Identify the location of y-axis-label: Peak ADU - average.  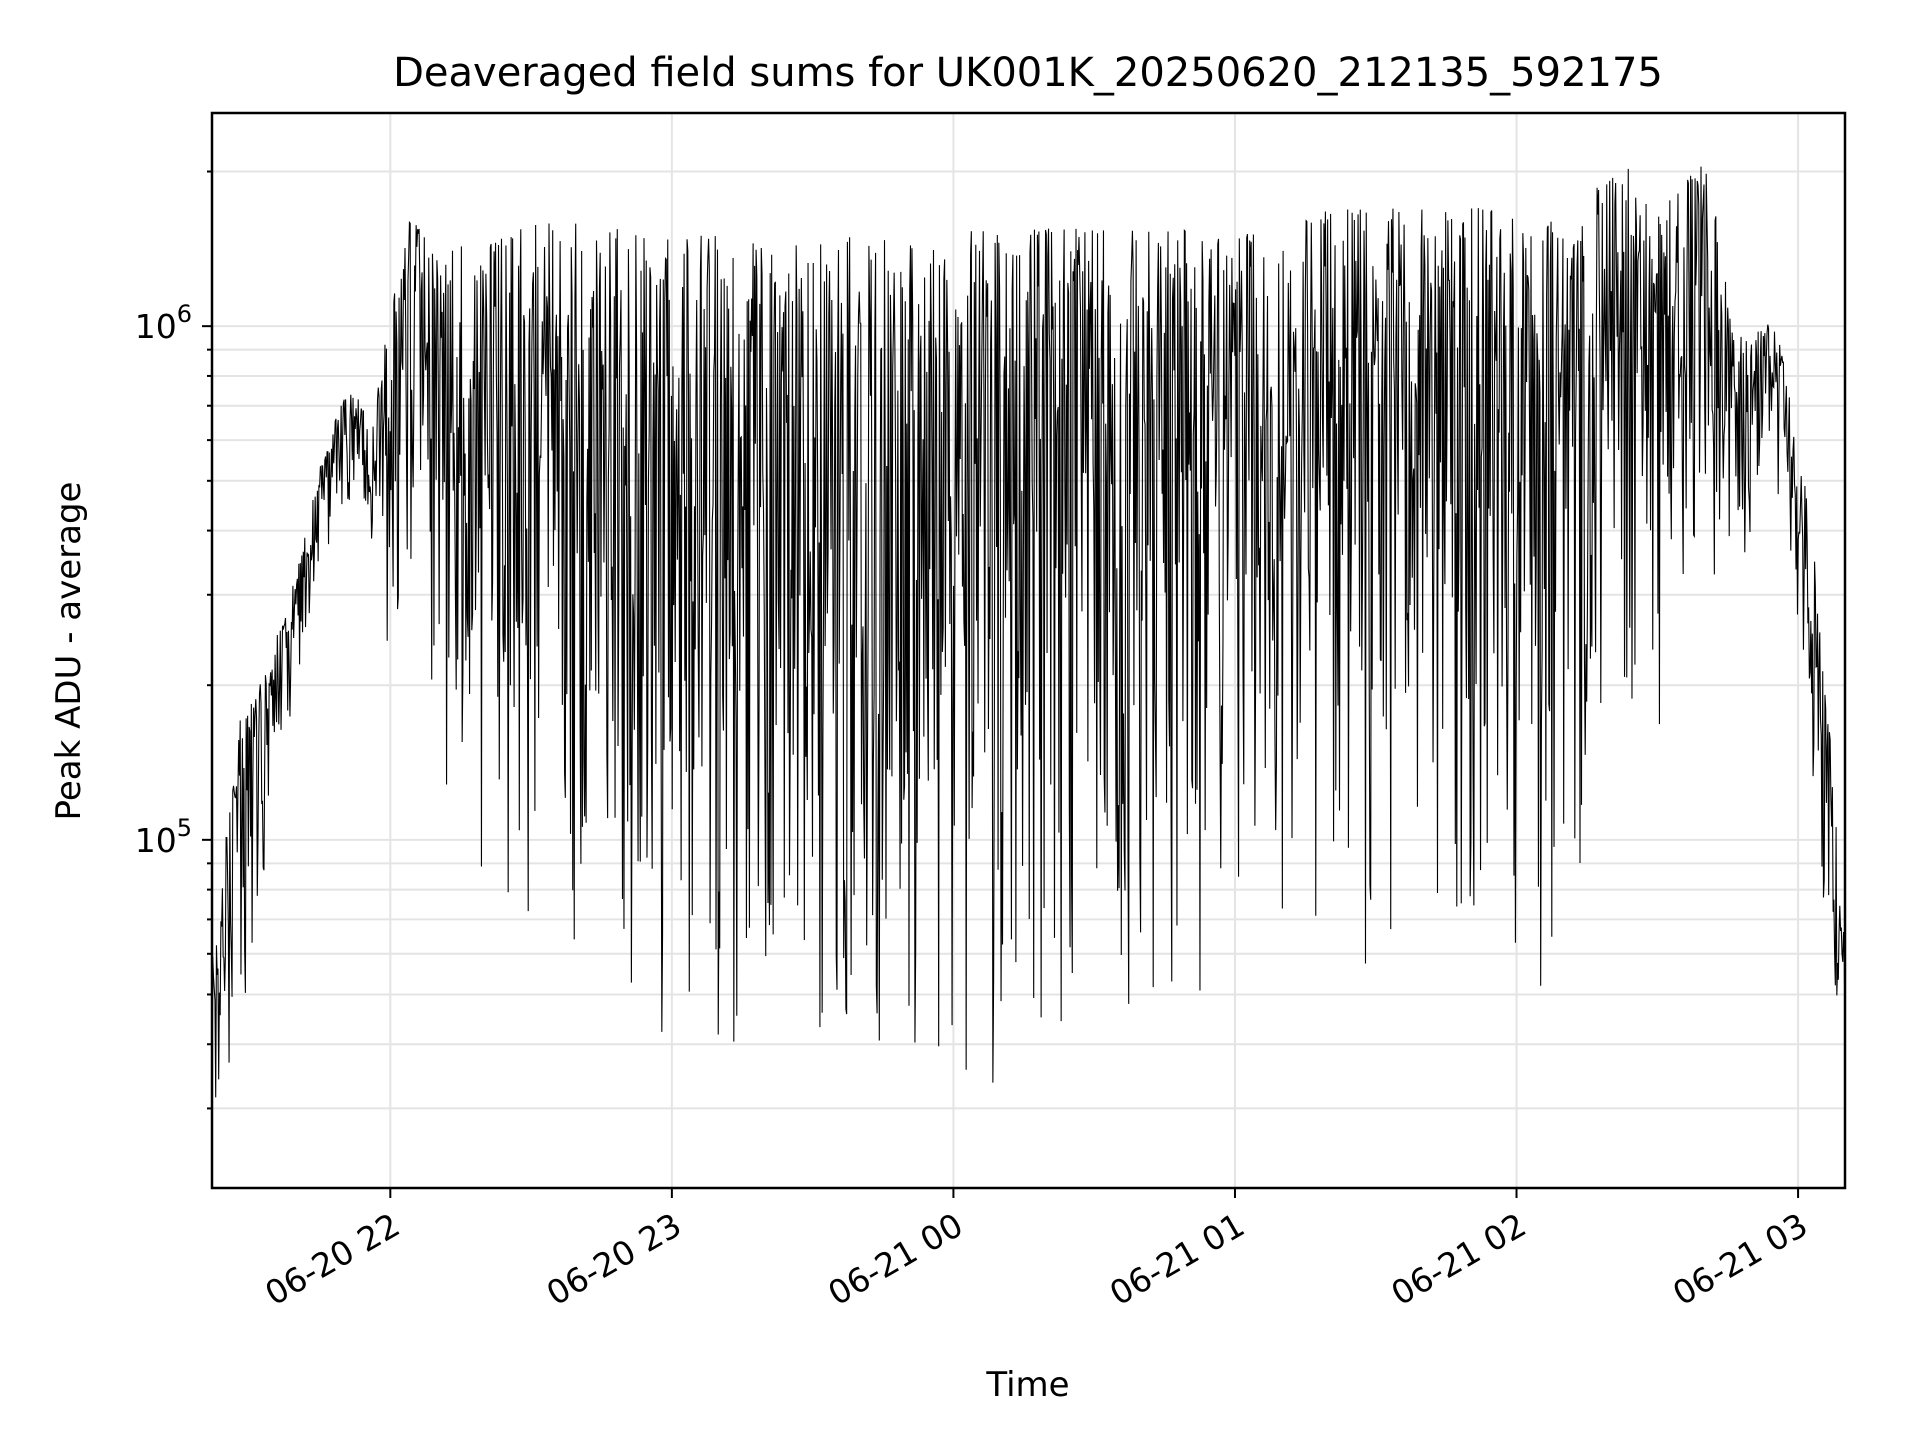
(69, 651).